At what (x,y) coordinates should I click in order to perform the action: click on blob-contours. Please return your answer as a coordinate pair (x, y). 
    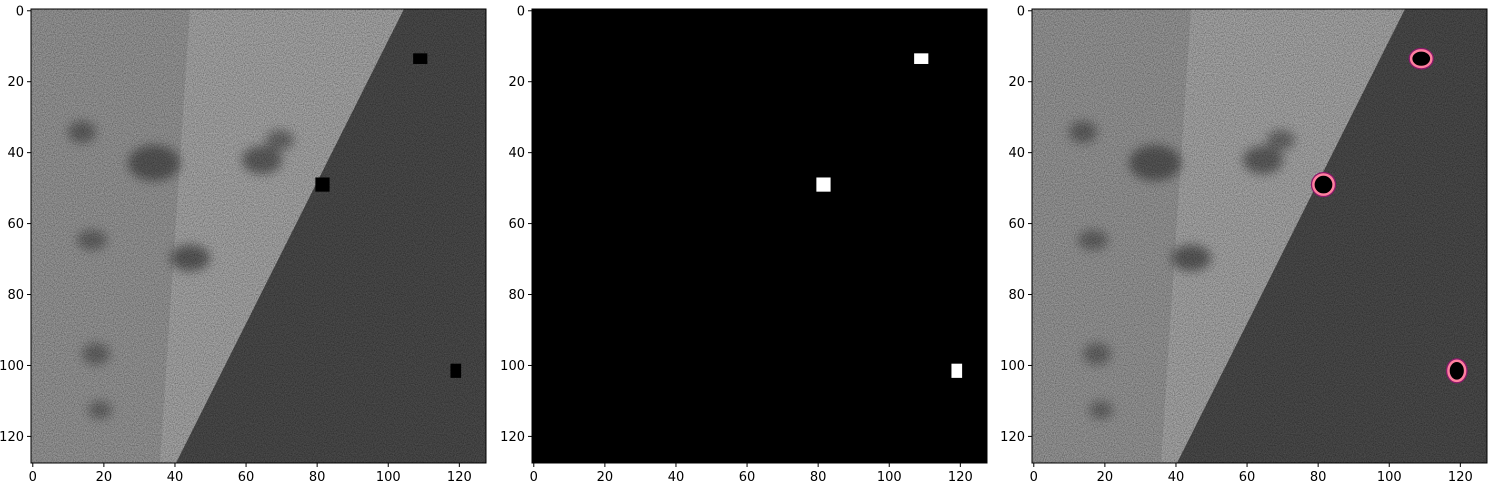
    Looking at the image, I should click on (1389, 215).